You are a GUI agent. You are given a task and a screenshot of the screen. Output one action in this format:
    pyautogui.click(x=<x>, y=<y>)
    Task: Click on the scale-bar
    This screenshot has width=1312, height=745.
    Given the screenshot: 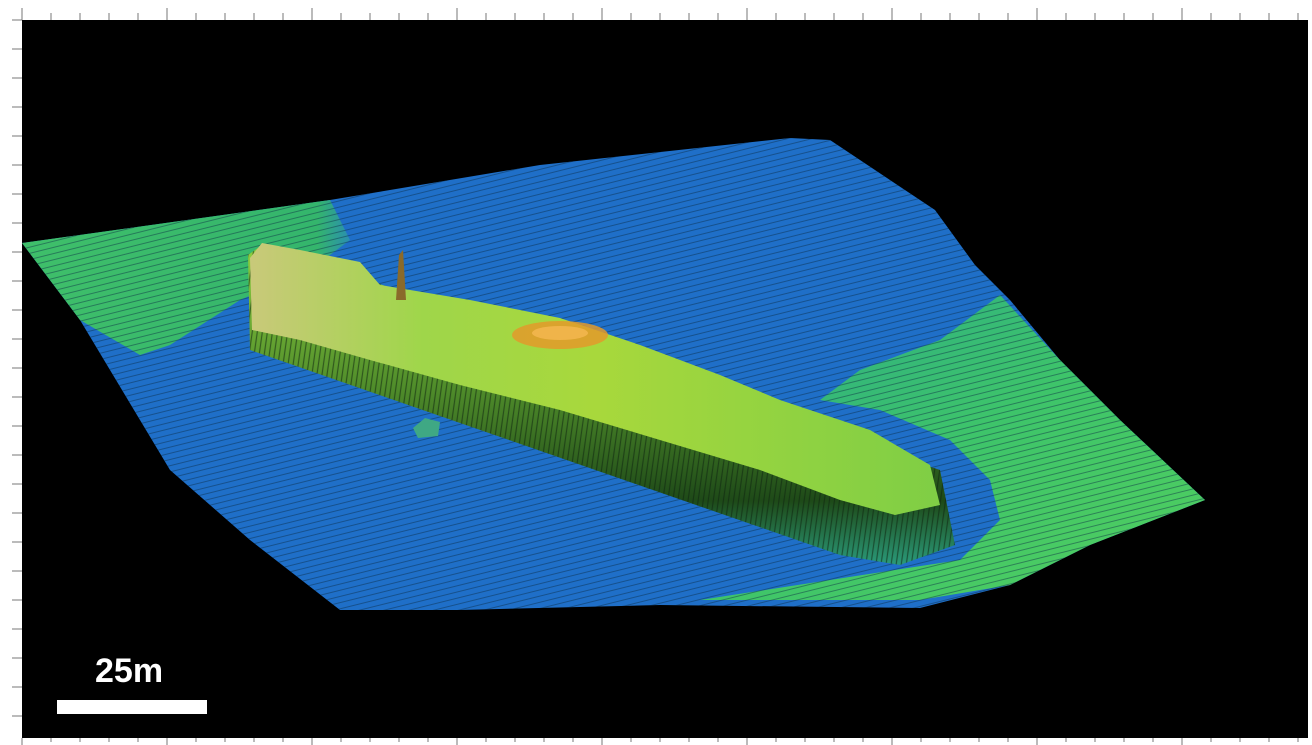 What is the action you would take?
    pyautogui.click(x=132, y=707)
    